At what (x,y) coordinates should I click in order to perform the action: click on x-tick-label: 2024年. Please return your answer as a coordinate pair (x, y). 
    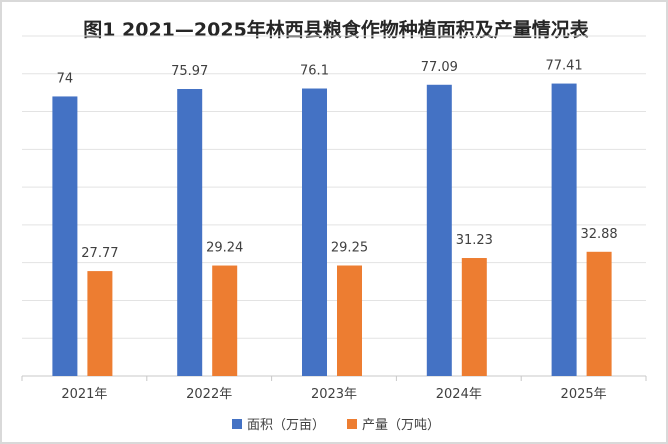
    Looking at the image, I should click on (459, 394).